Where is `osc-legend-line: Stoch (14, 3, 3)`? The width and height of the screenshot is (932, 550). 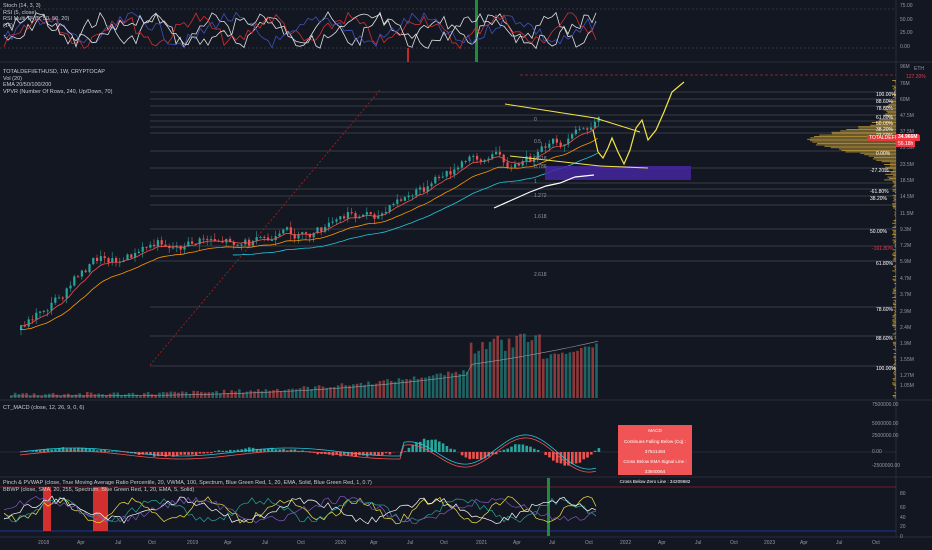 osc-legend-line: Stoch (14, 3, 3) is located at coordinates (22, 6).